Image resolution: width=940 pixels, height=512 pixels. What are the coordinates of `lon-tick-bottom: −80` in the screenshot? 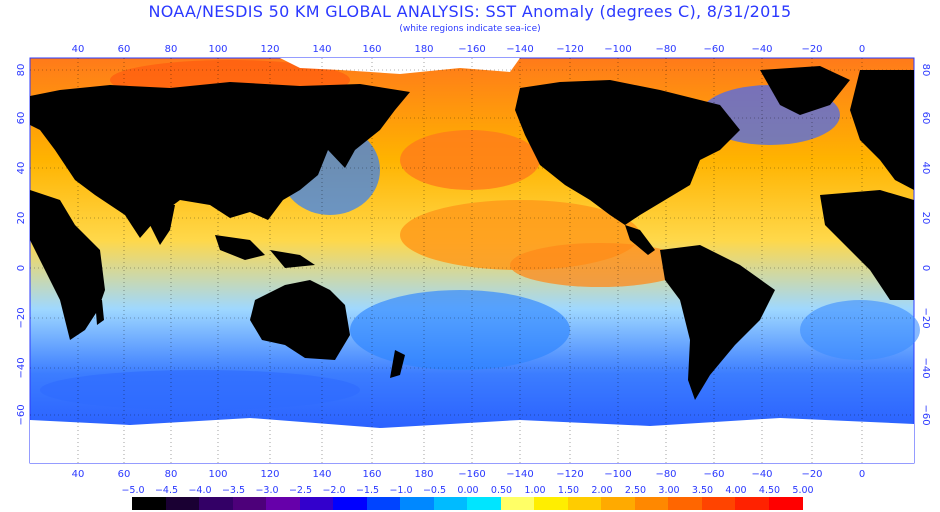 It's located at (665, 474).